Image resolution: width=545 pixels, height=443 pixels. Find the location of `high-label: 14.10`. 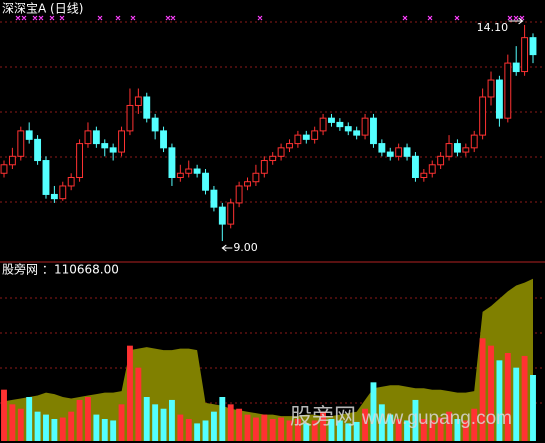

high-label: 14.10 is located at coordinates (493, 27).